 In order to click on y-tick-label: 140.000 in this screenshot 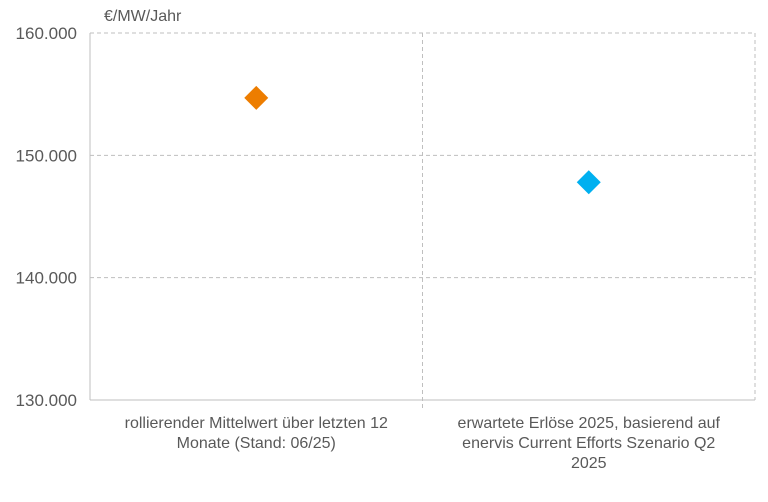, I will do `click(46, 278)`.